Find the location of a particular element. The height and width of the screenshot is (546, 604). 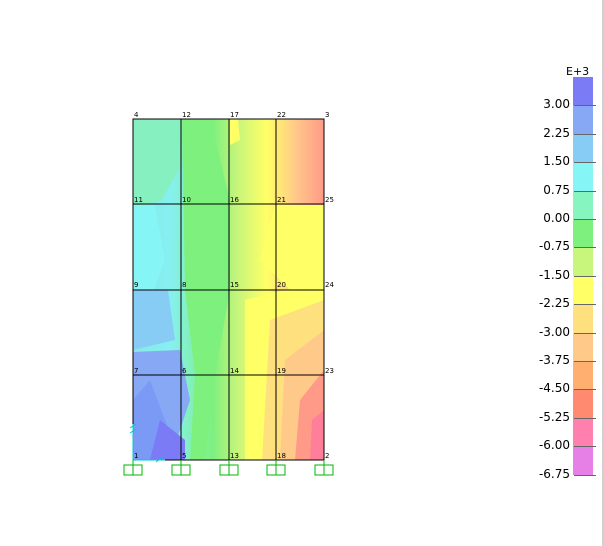

node-label: 19 is located at coordinates (281, 371).